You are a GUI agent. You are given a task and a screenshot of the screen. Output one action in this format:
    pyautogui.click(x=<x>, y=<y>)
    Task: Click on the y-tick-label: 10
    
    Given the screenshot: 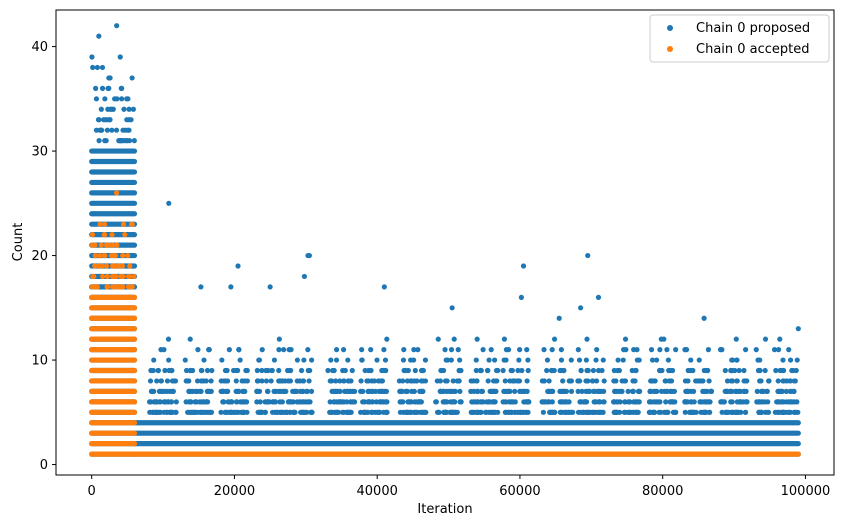 What is the action you would take?
    pyautogui.click(x=39, y=361)
    